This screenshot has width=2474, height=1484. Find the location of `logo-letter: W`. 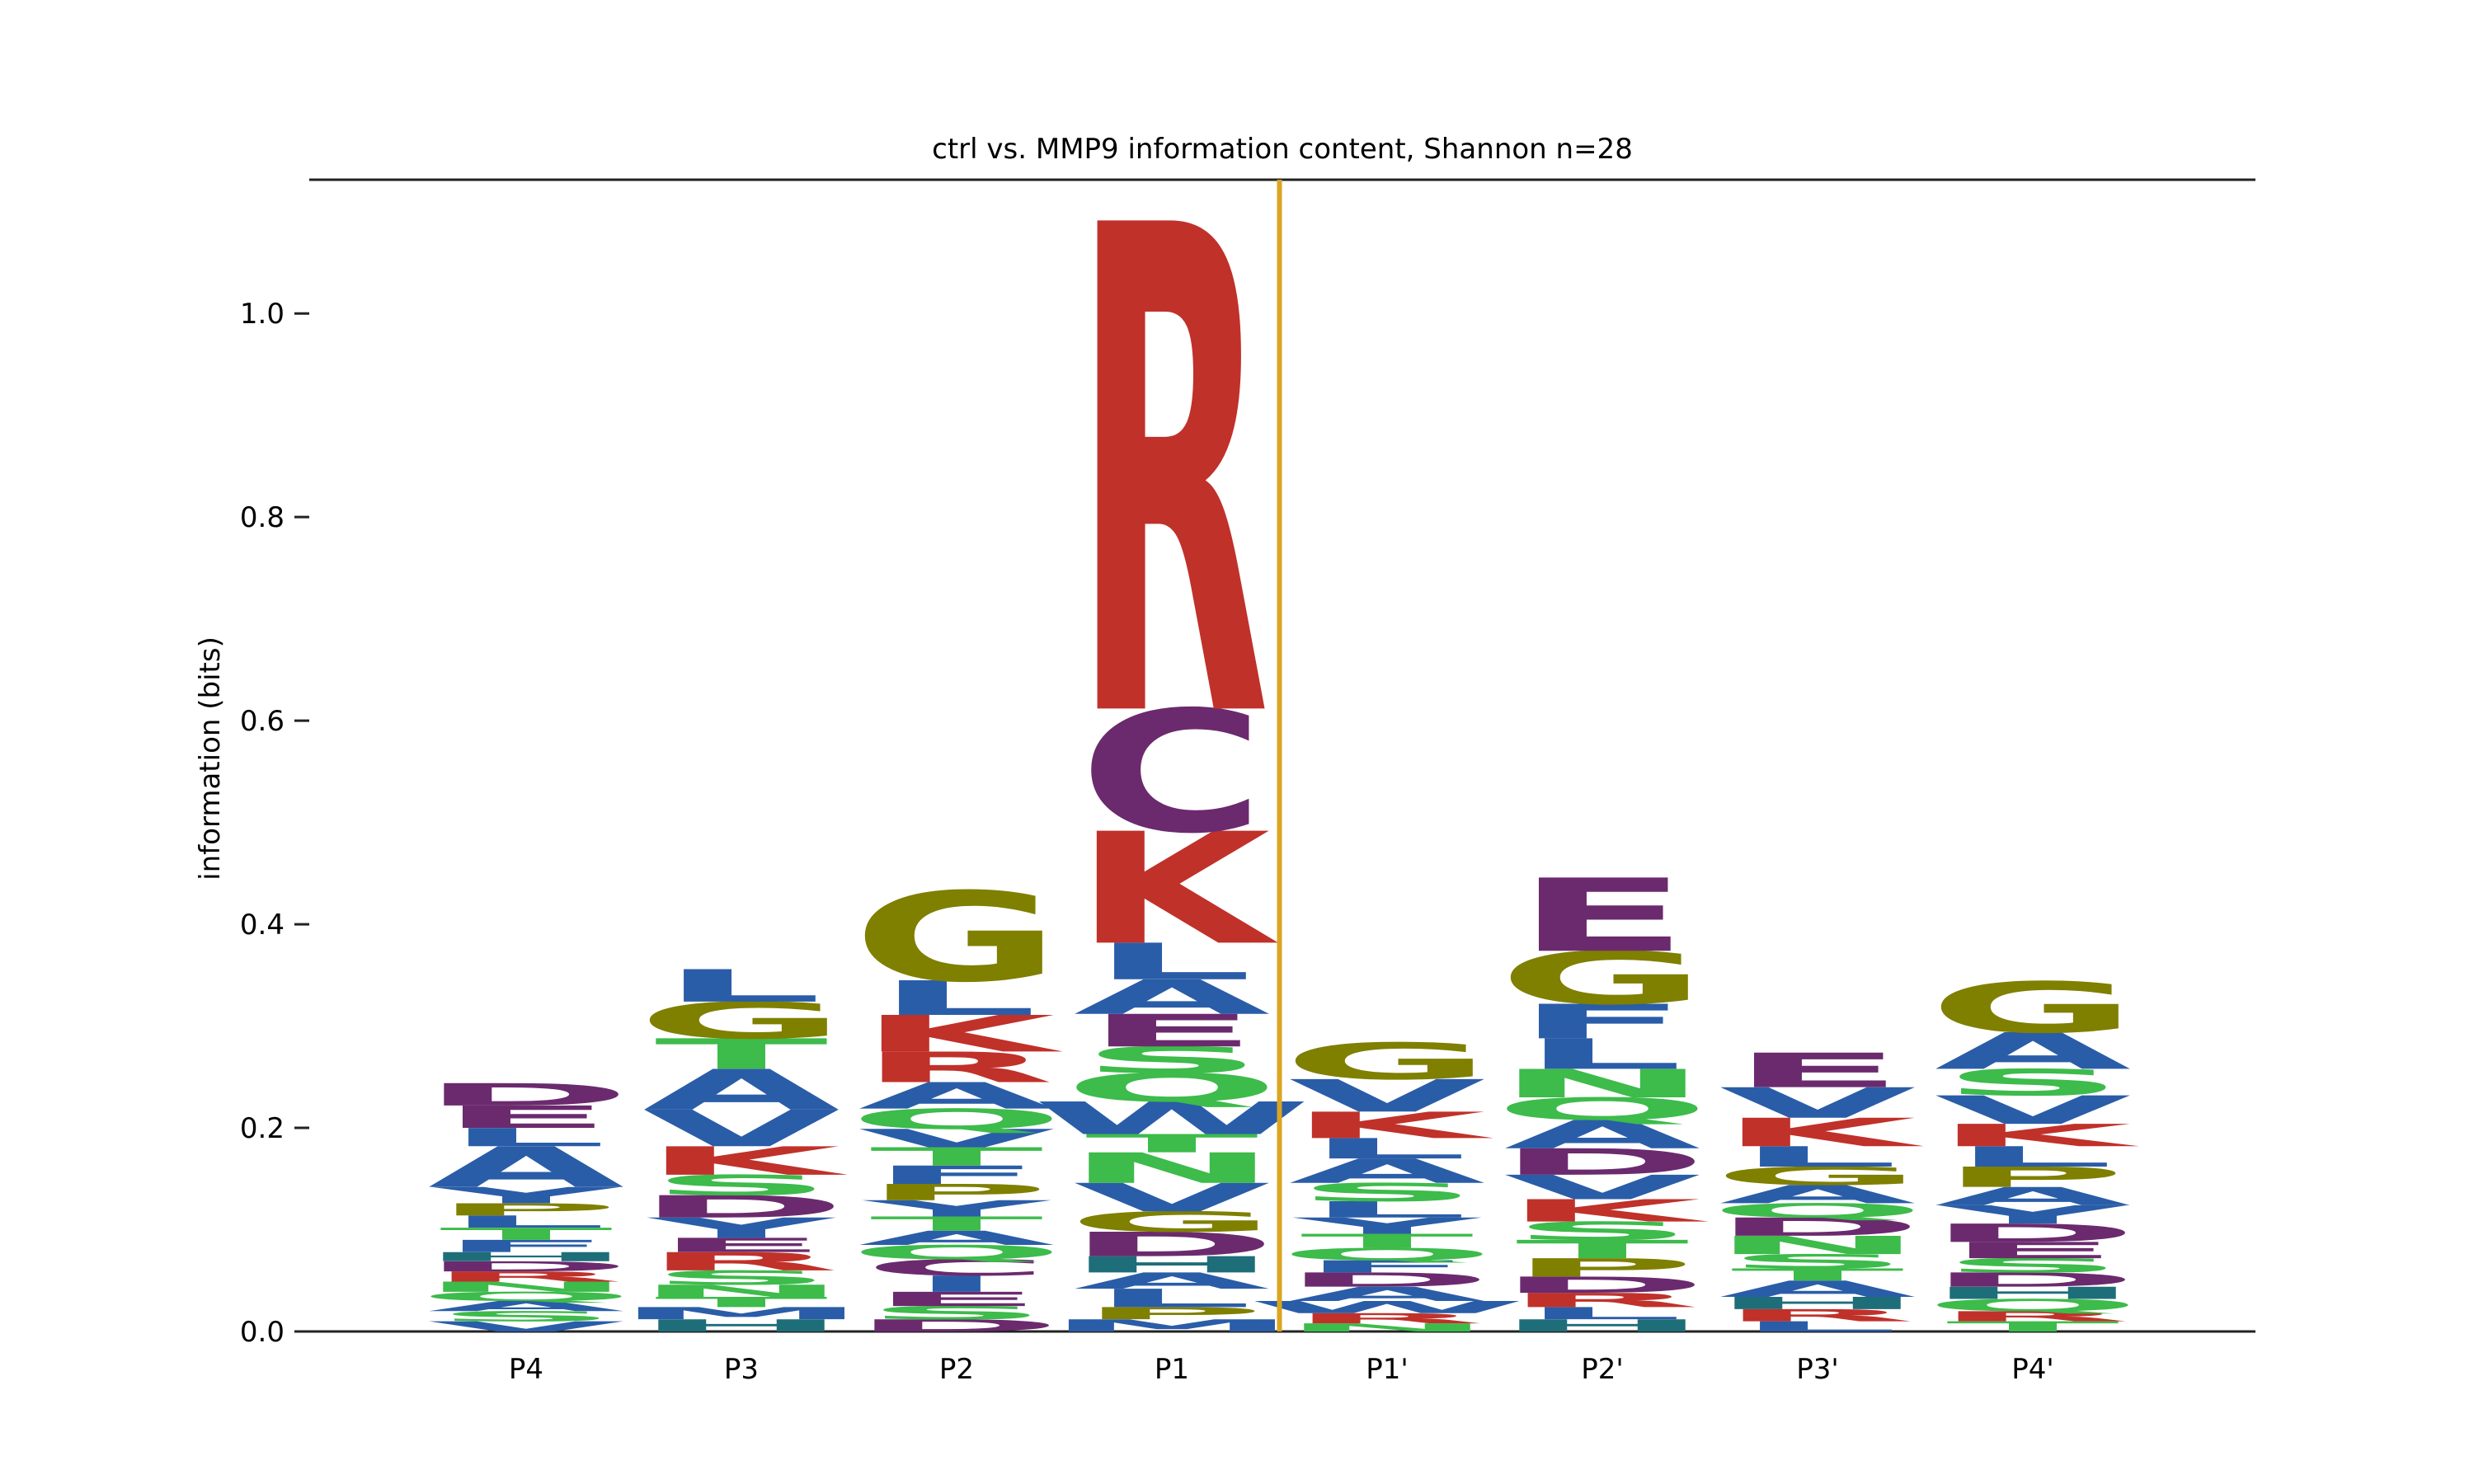

logo-letter: W is located at coordinates (1172, 1119).